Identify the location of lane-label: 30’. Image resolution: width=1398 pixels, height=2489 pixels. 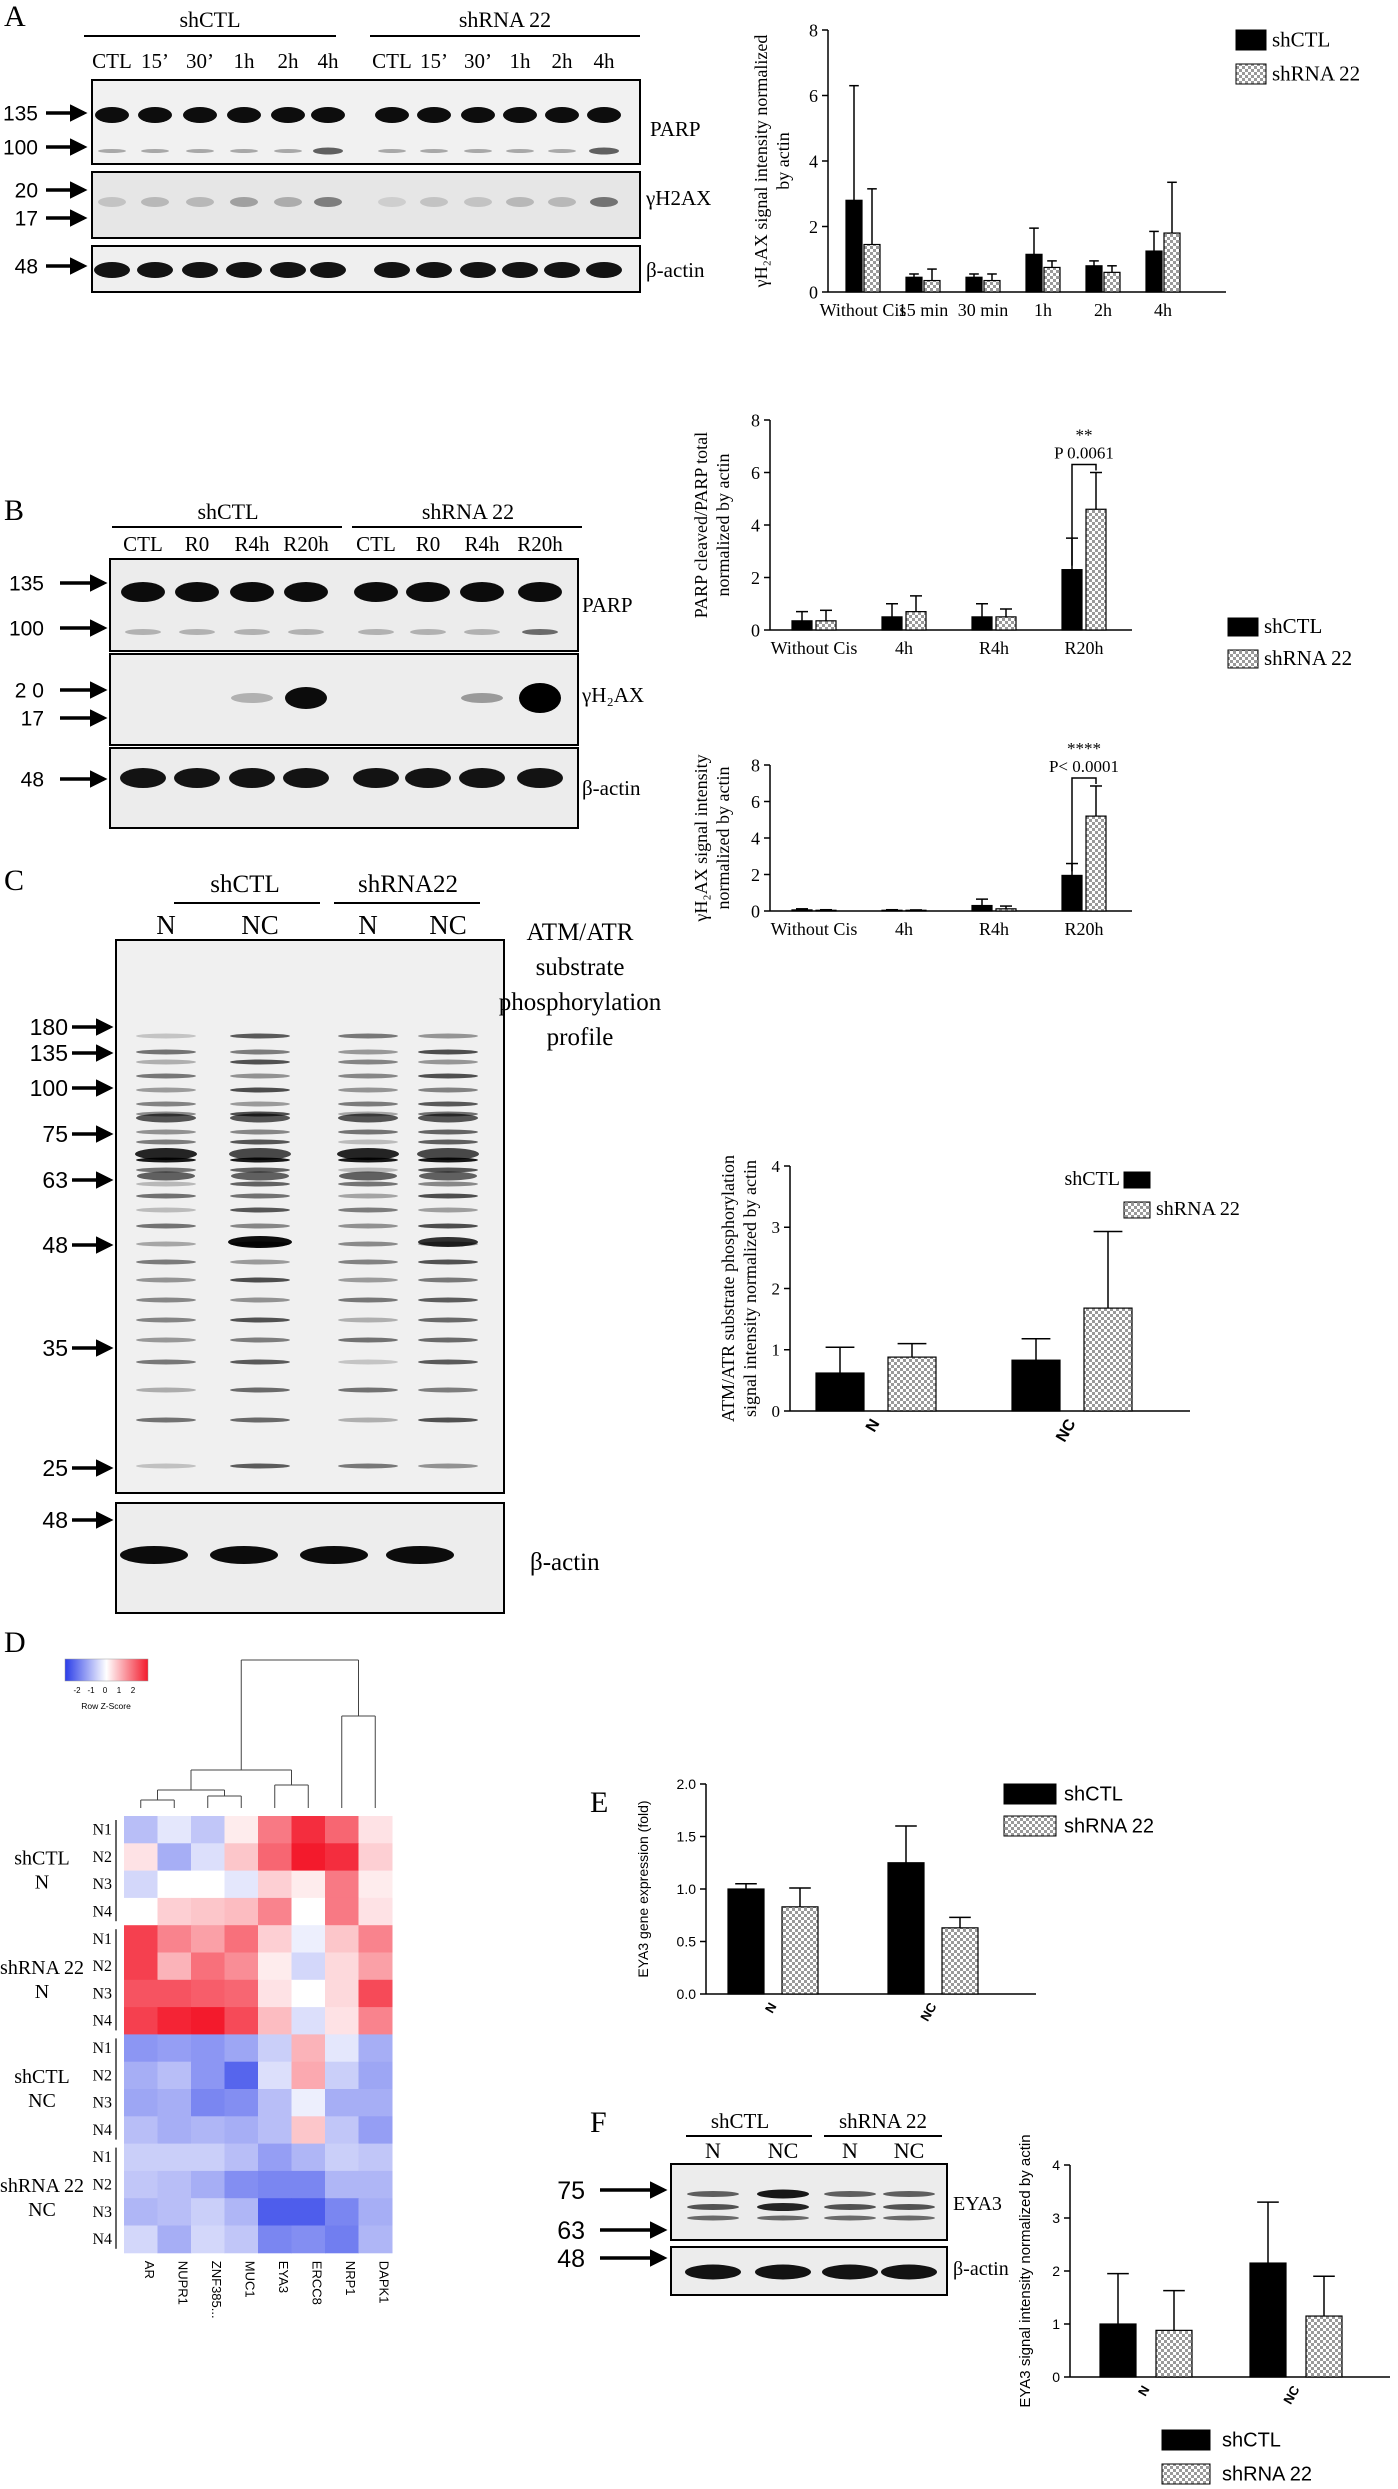
(200, 61).